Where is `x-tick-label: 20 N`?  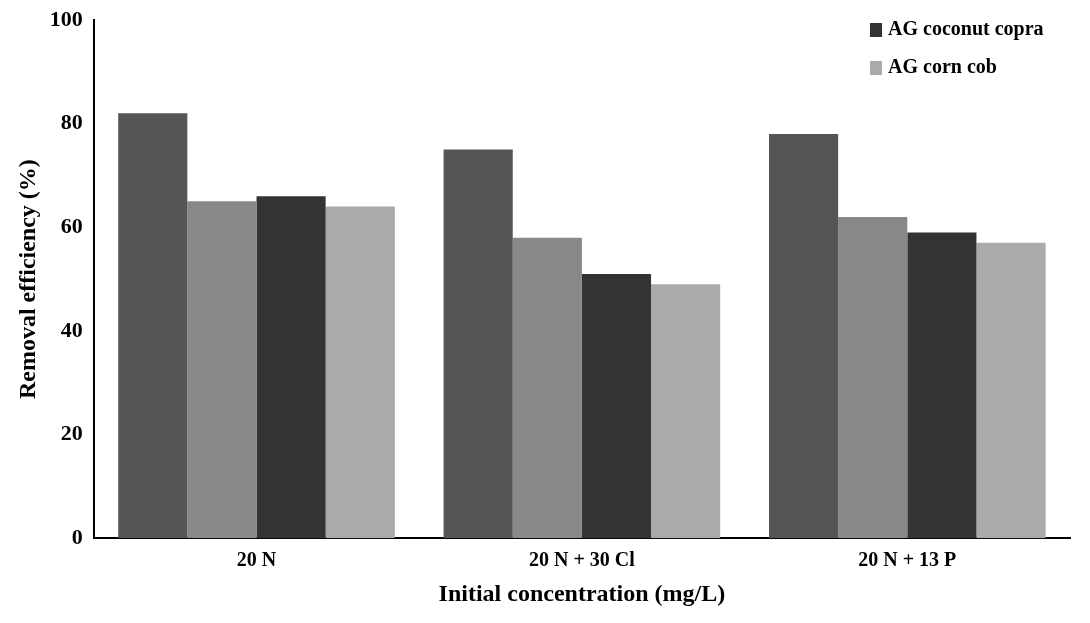 x-tick-label: 20 N is located at coordinates (256, 559).